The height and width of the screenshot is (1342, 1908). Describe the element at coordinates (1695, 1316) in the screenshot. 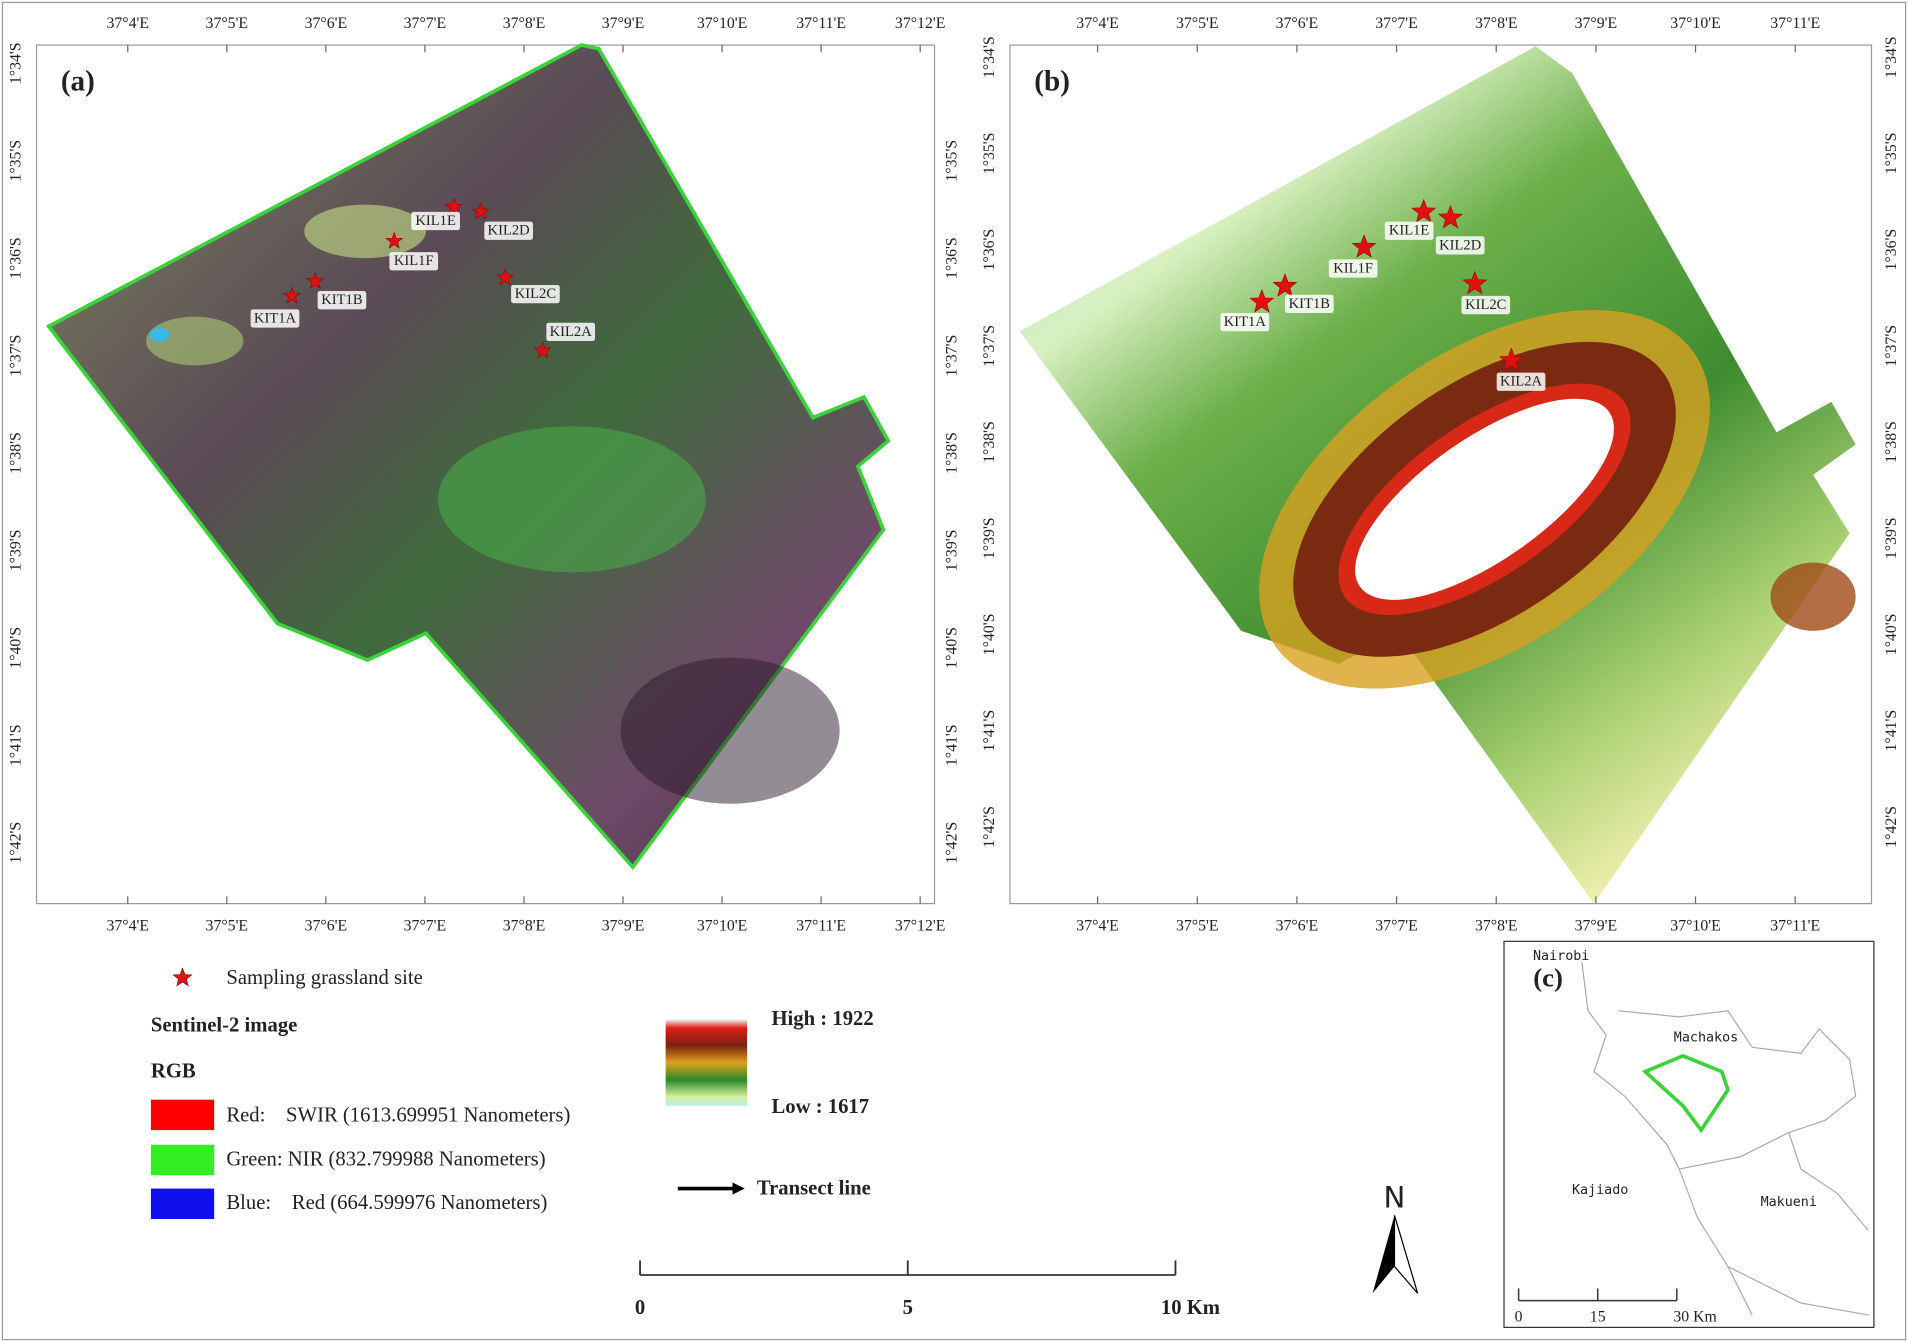

I see `inset-scale-label: 30 Km` at that location.